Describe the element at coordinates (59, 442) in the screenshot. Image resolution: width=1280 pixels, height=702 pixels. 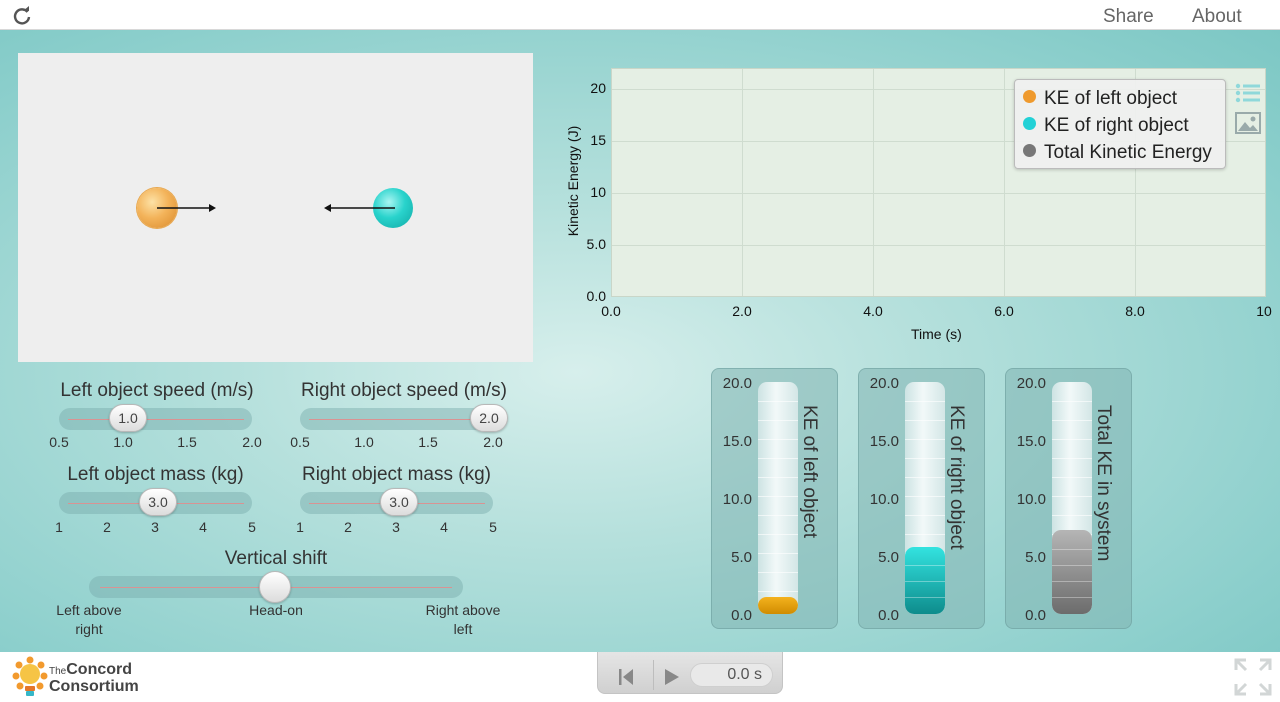
I see `left-speed-tick: 0.5` at that location.